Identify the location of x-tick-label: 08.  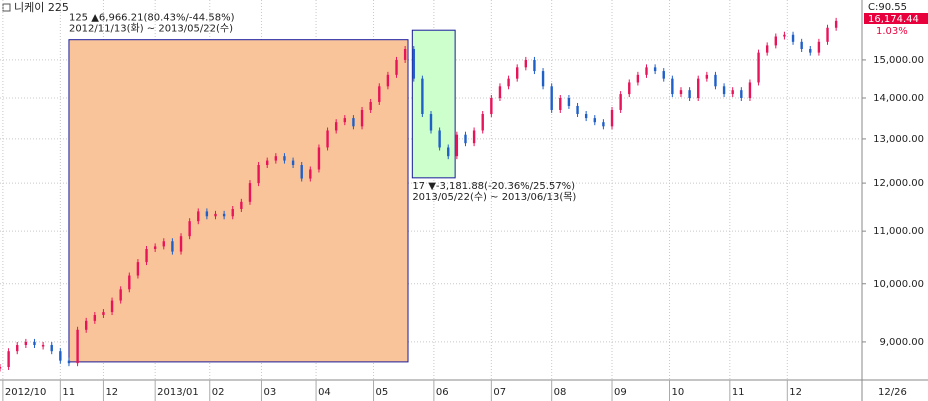
(560, 392).